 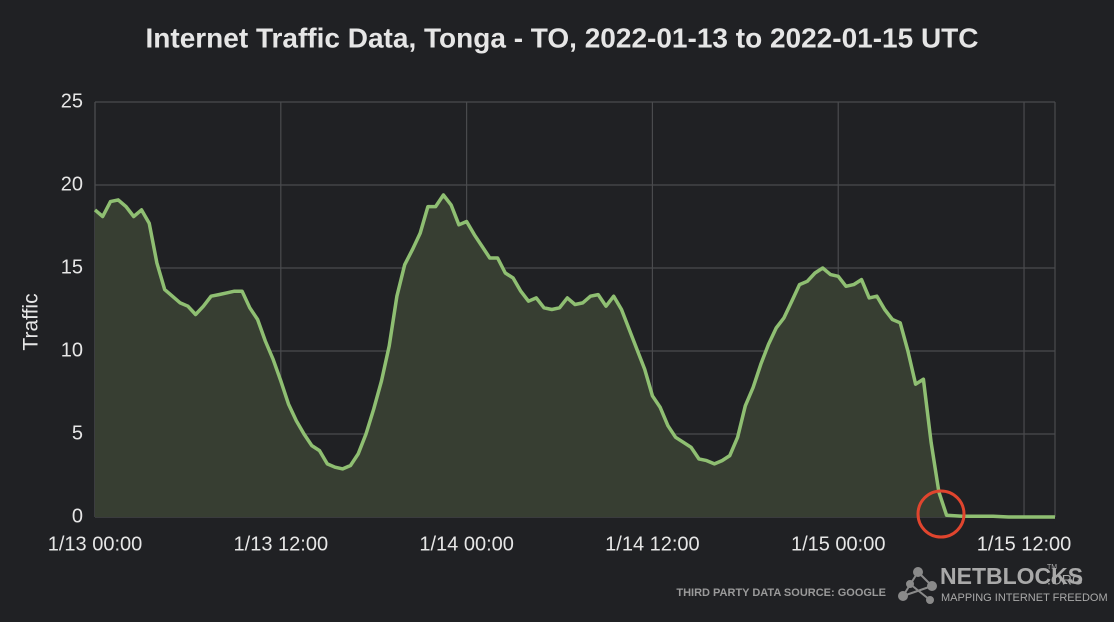 What do you see at coordinates (281, 544) in the screenshot?
I see `x-tick-label: 1/13 12:00` at bounding box center [281, 544].